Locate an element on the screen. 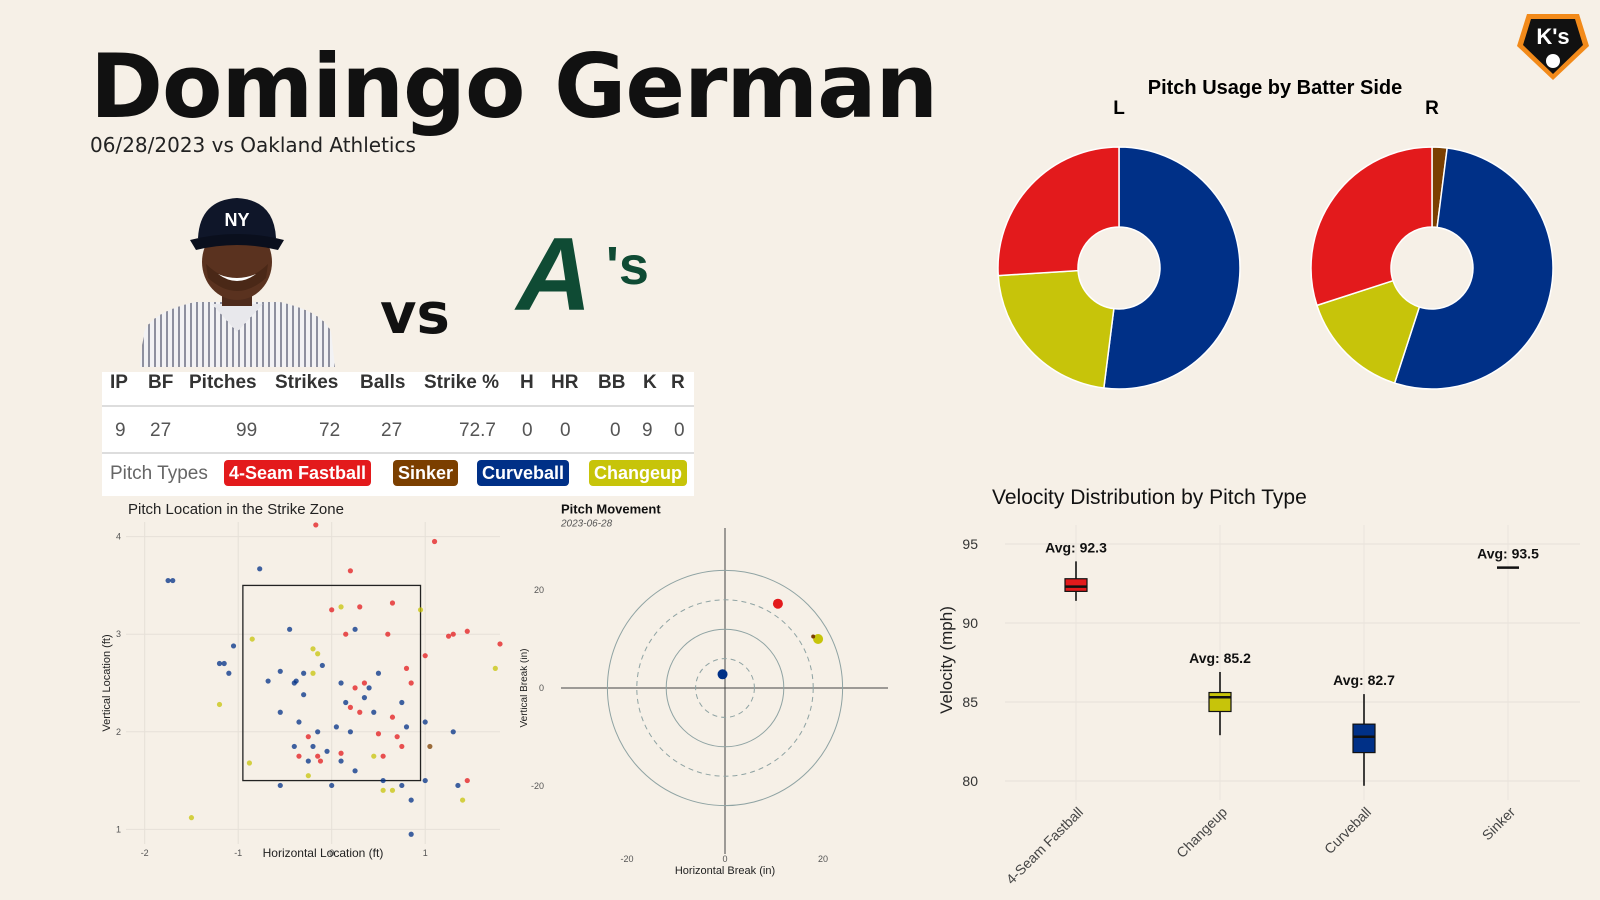 The image size is (1600, 900). stats-header-hr: HR is located at coordinates (565, 382).